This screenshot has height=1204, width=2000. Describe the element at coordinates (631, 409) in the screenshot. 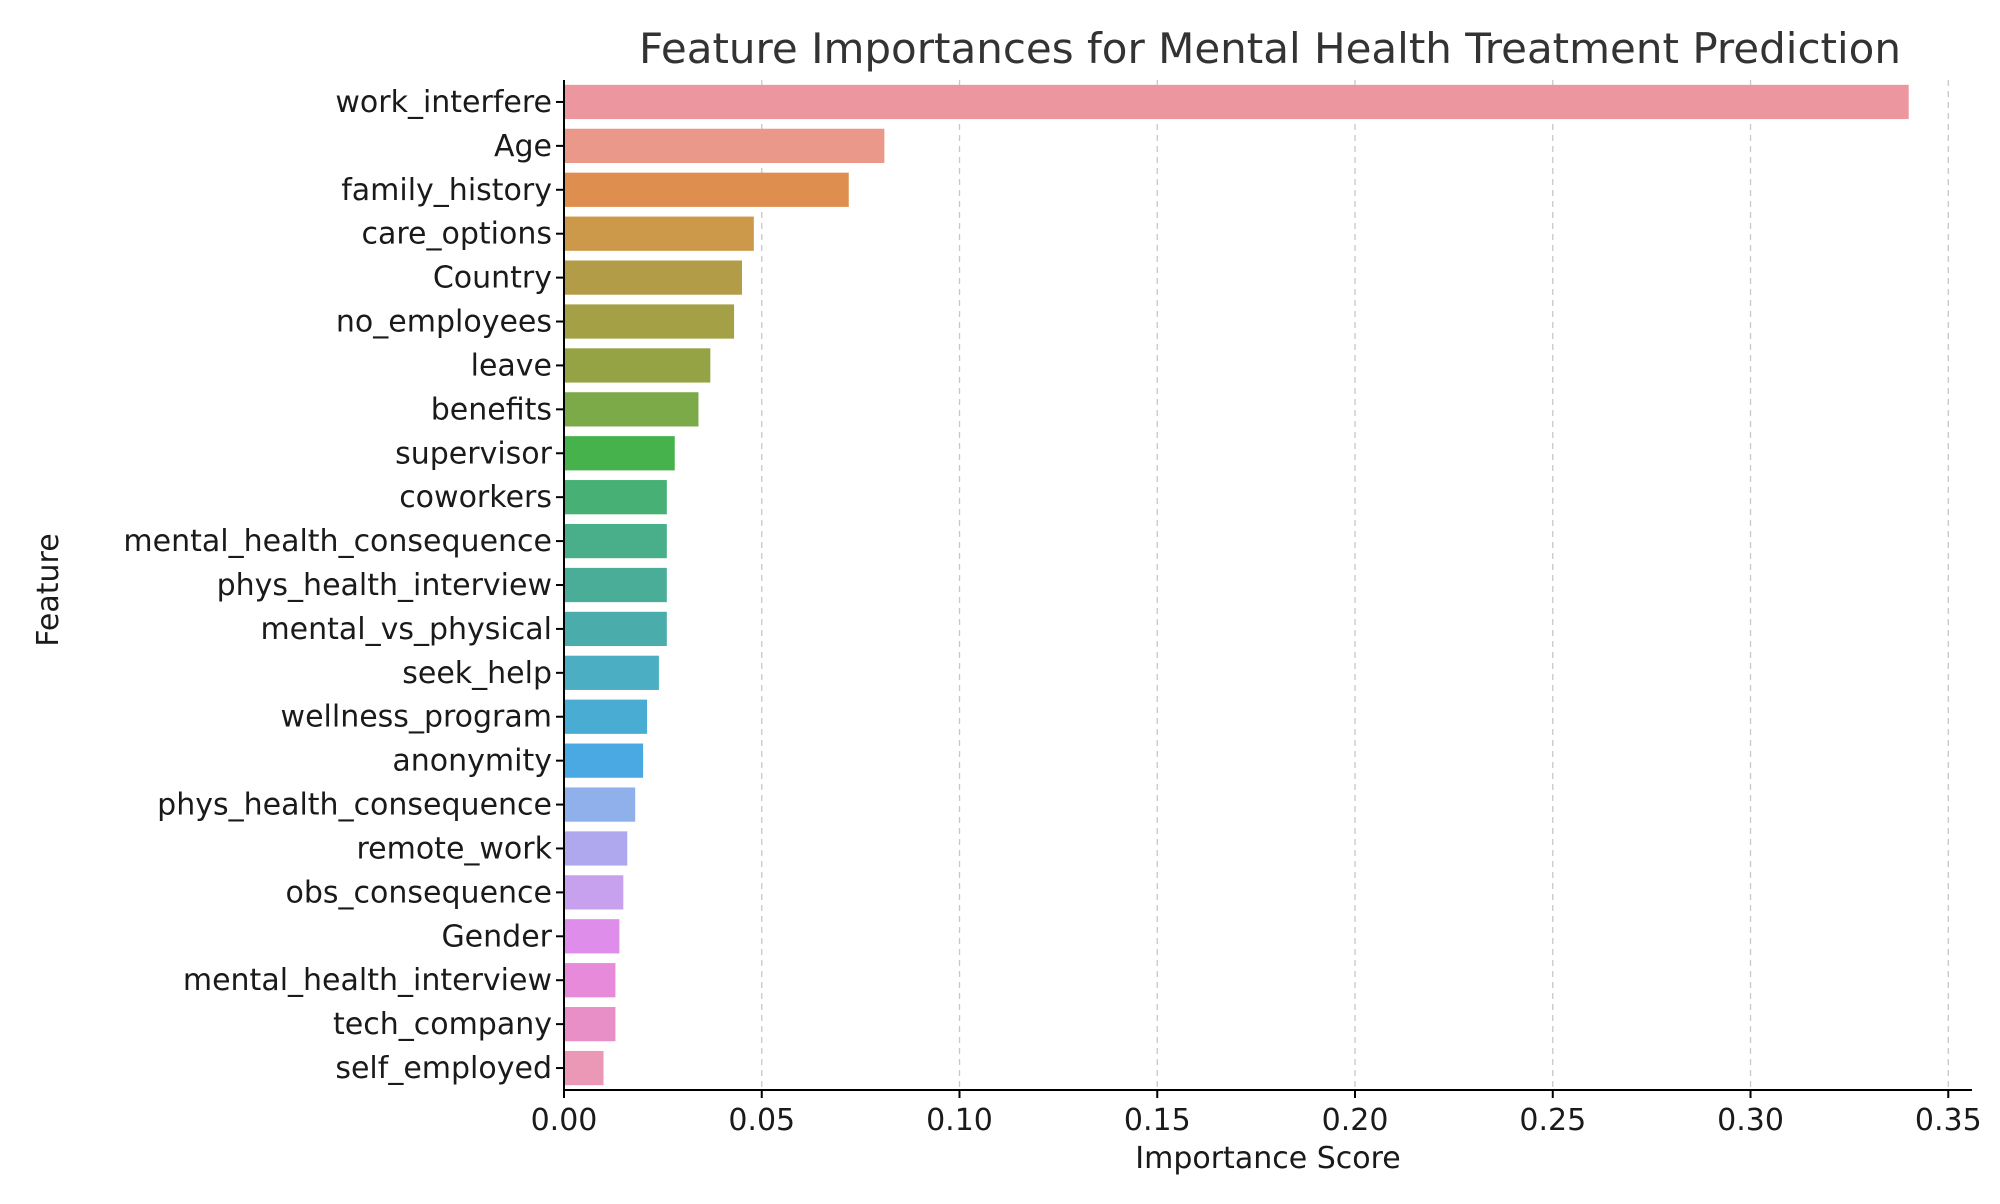

I see `bar-benefits` at that location.